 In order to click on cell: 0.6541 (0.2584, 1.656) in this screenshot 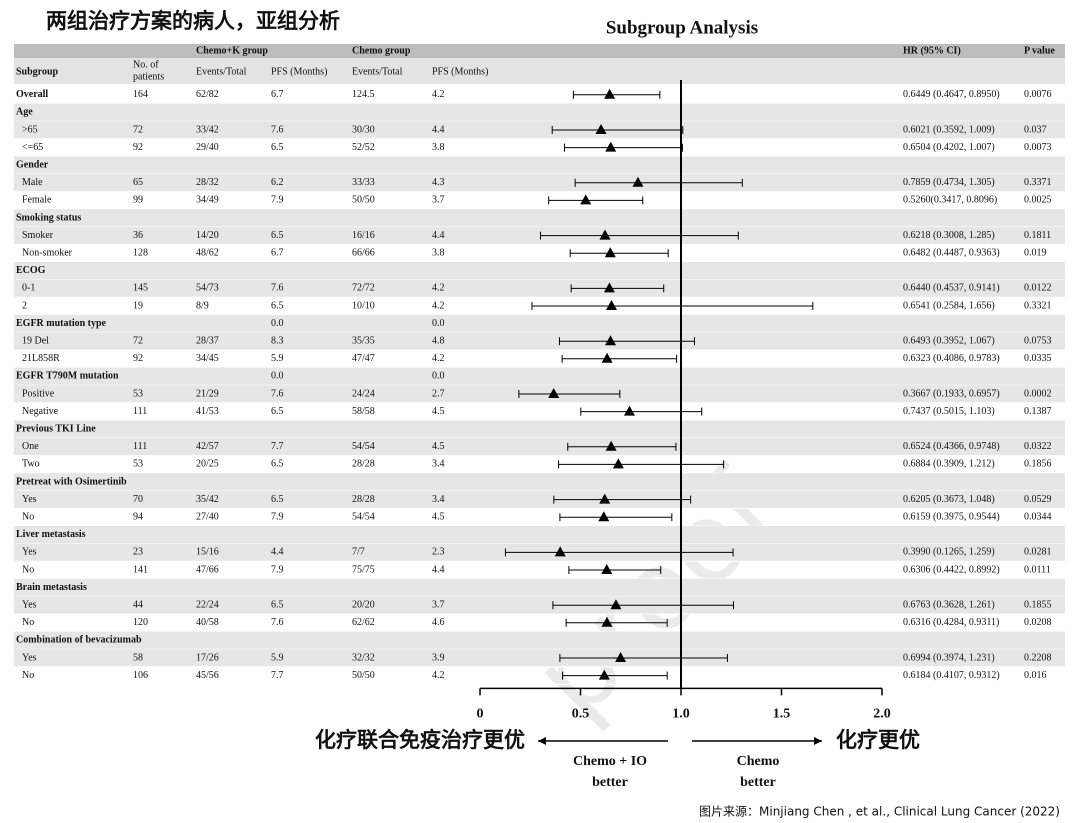, I will do `click(949, 305)`.